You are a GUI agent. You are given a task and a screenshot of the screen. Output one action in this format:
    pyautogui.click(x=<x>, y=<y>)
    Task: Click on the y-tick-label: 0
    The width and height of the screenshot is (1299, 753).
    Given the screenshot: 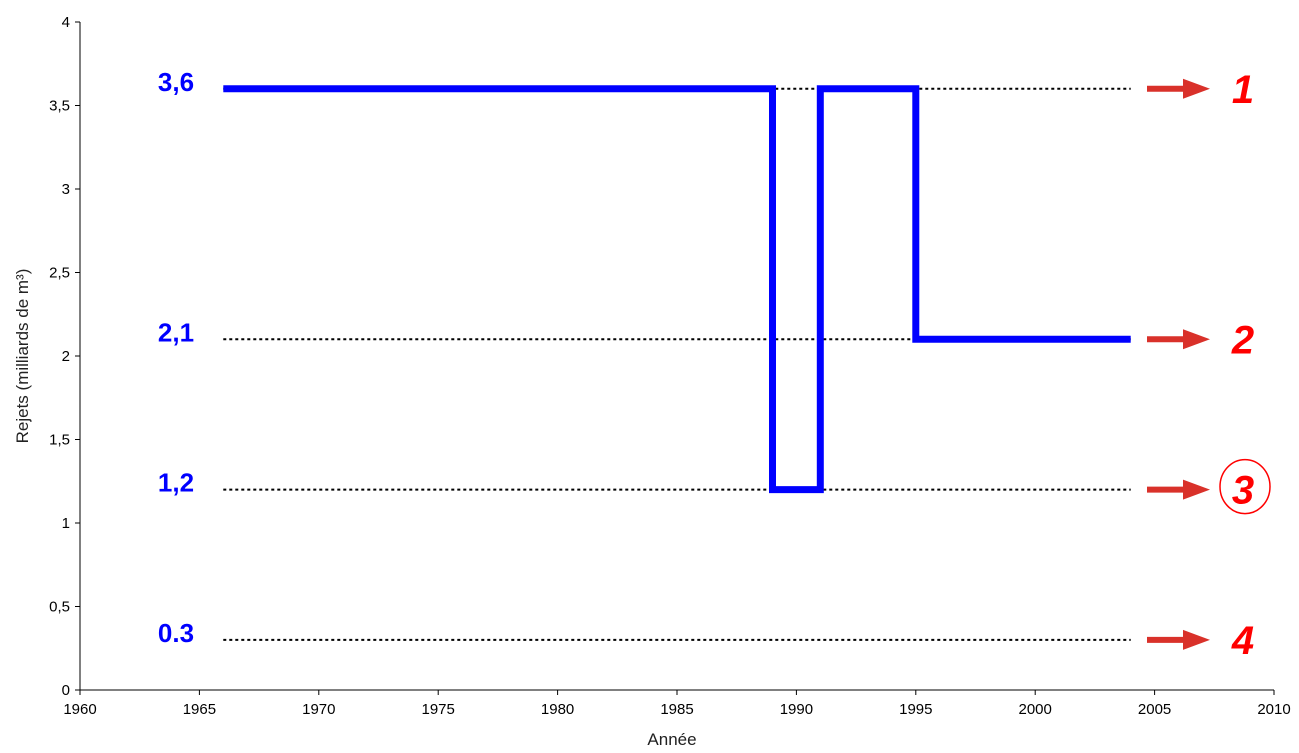 What is the action you would take?
    pyautogui.click(x=66, y=690)
    